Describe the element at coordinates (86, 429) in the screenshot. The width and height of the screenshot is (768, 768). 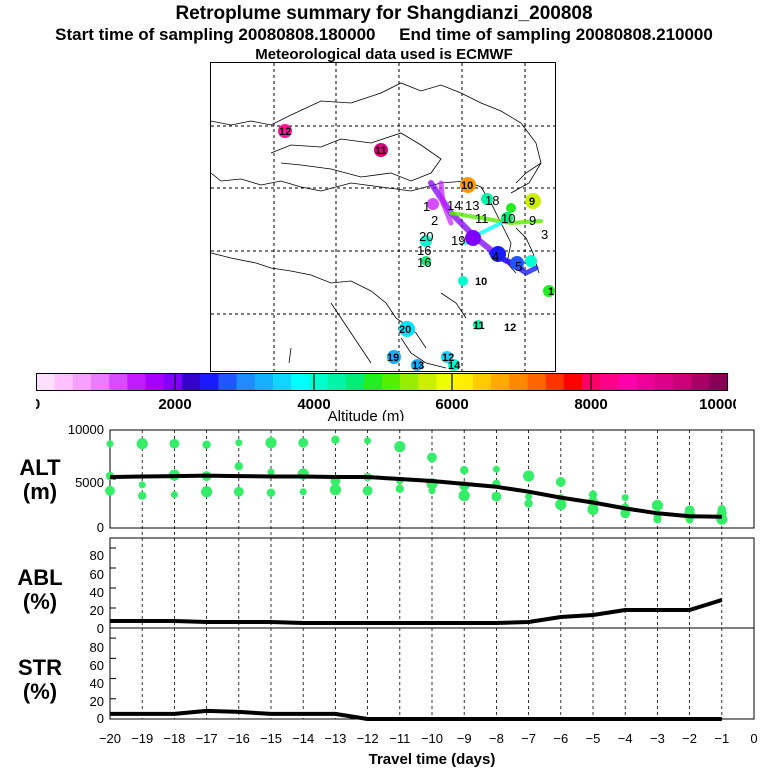
I see `alt-ytick: 10000` at that location.